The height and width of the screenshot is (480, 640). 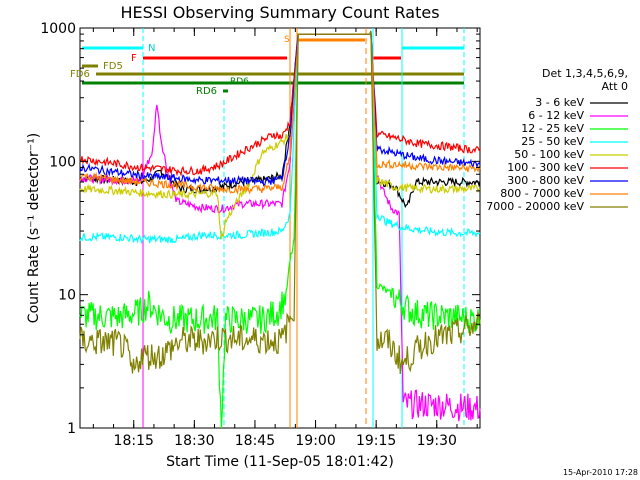 I want to click on legend-label: 800 - 7000 keV, so click(x=542, y=193).